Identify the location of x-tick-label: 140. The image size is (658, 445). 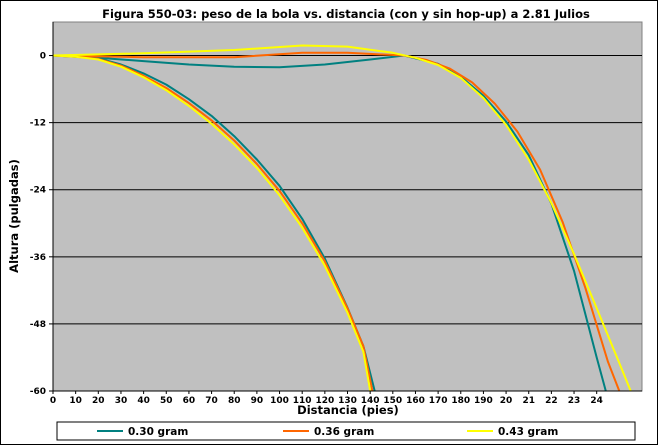
(370, 401).